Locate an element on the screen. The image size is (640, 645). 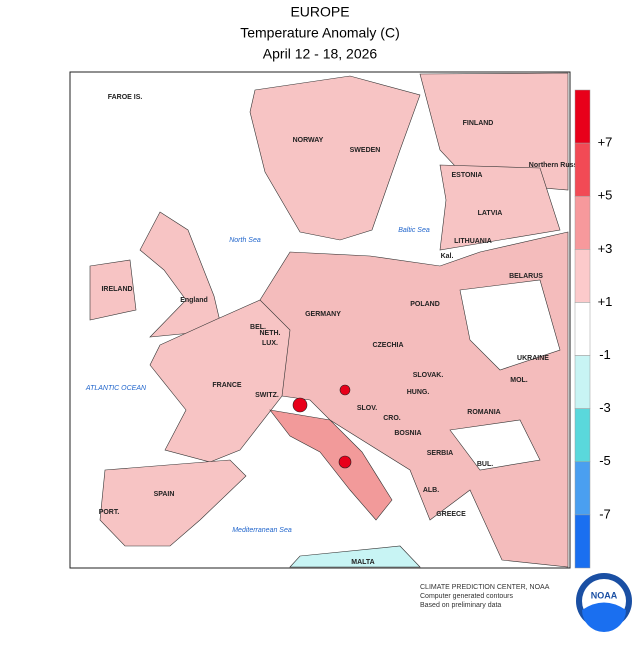
credit: CLIMATE PREDICTION CENTER, NOAA is located at coordinates (485, 587).